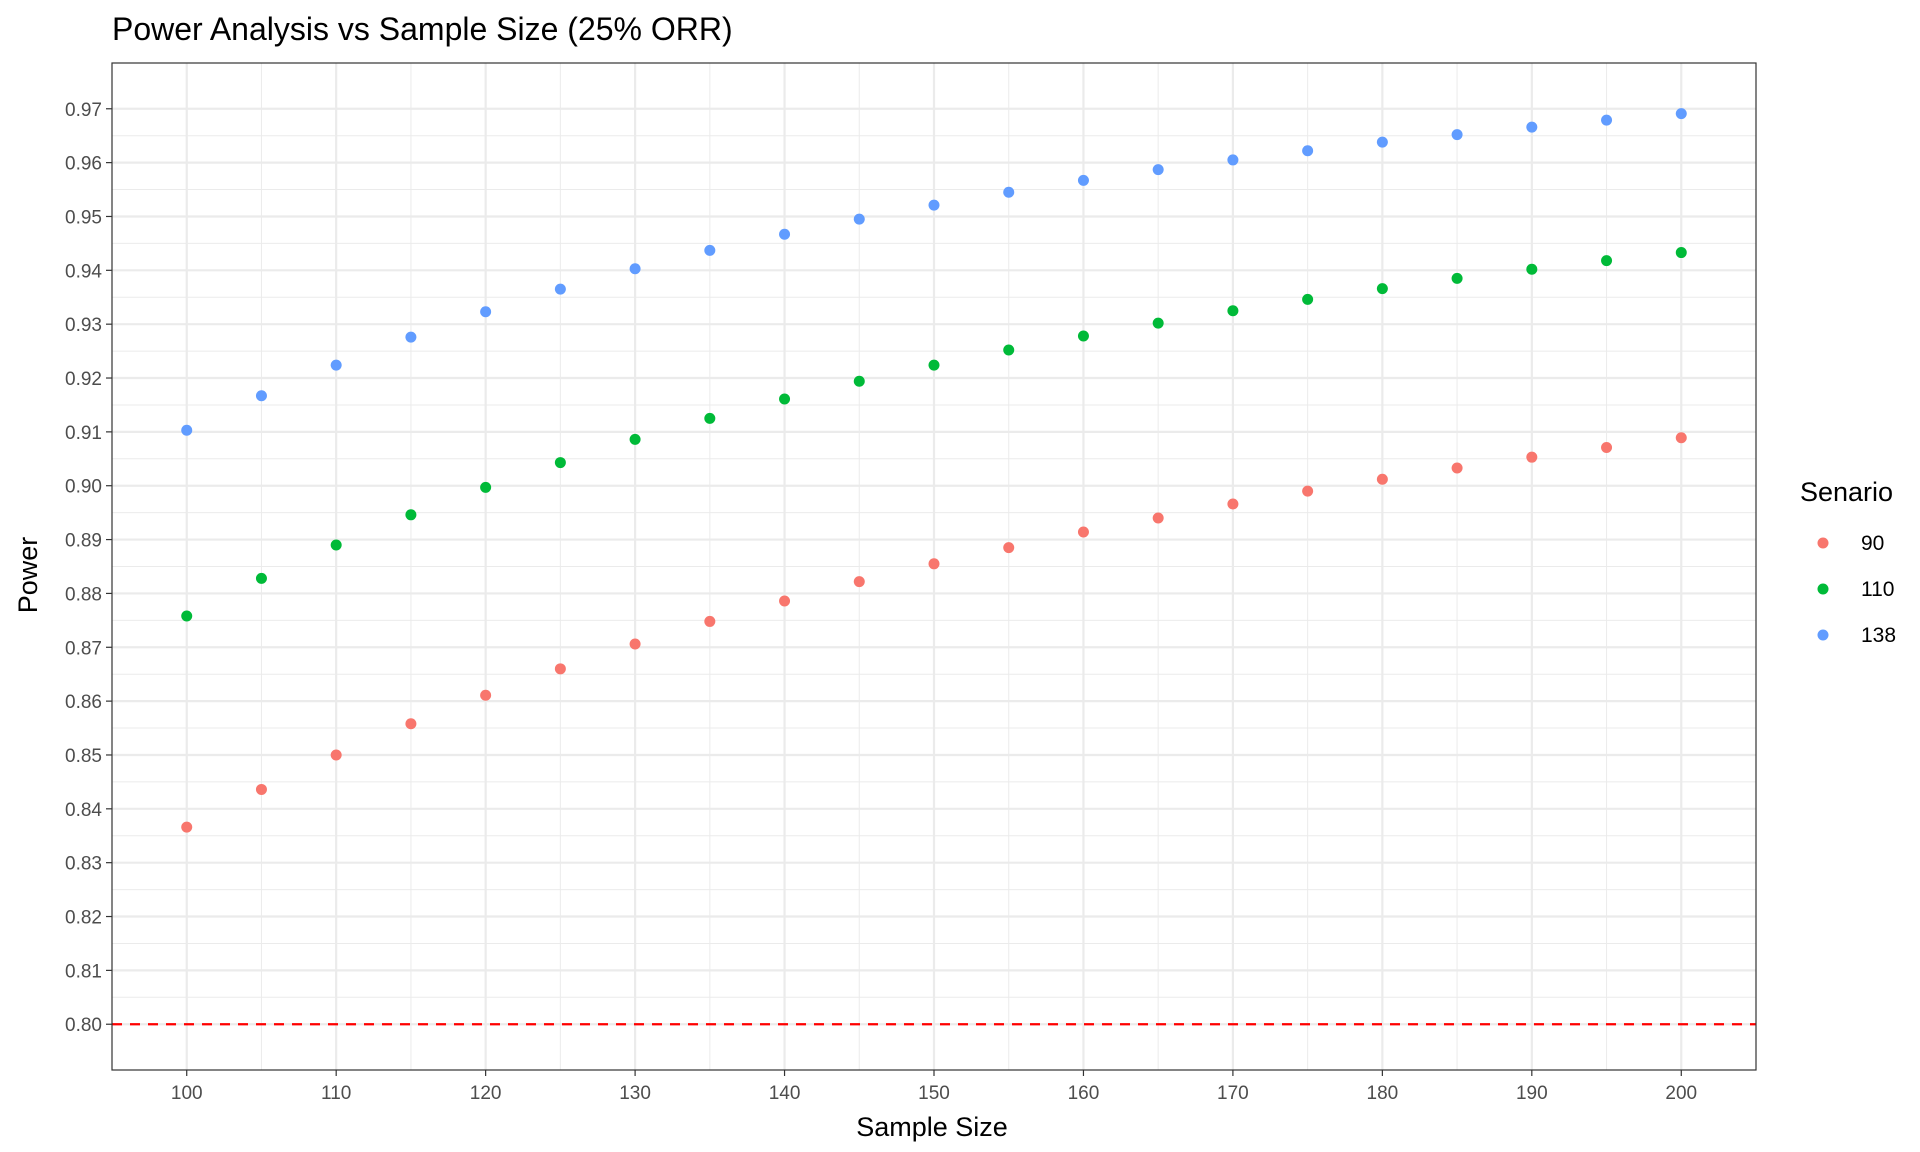 The height and width of the screenshot is (1152, 1920). What do you see at coordinates (83, 648) in the screenshot?
I see `y-tick-label: 0.87` at bounding box center [83, 648].